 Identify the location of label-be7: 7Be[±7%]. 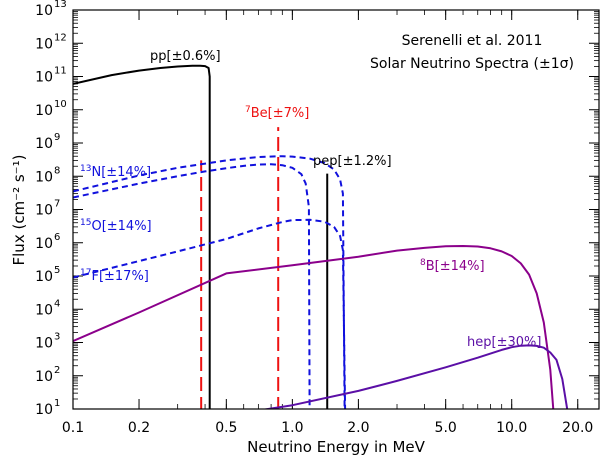
(277, 113).